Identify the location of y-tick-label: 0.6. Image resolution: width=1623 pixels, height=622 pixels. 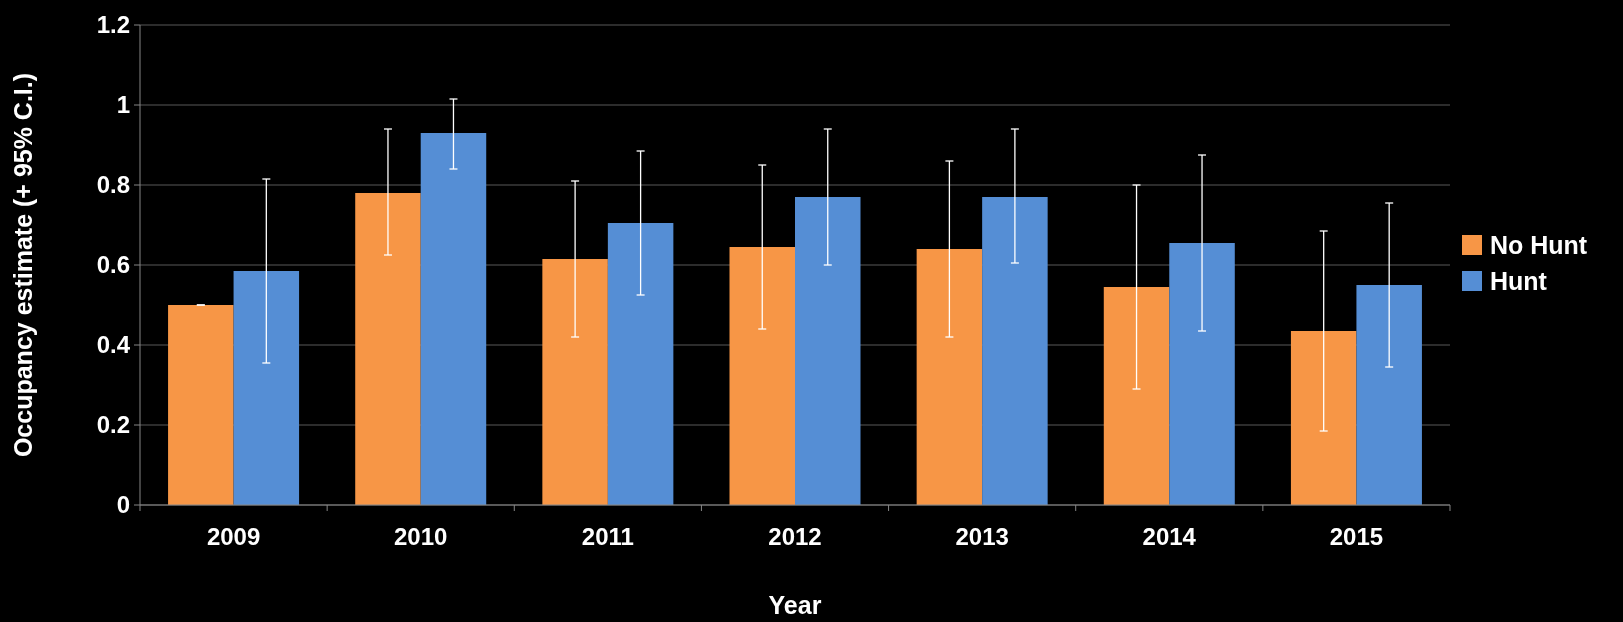
(113, 265).